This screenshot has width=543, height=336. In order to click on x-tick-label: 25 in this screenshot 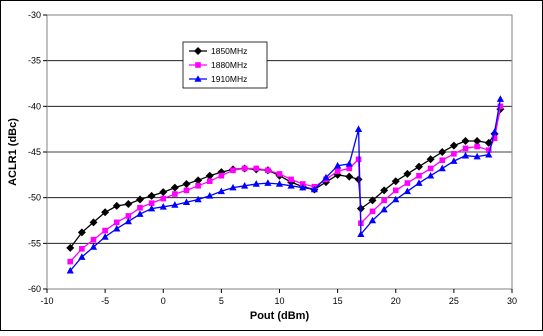, I will do `click(454, 301)`.